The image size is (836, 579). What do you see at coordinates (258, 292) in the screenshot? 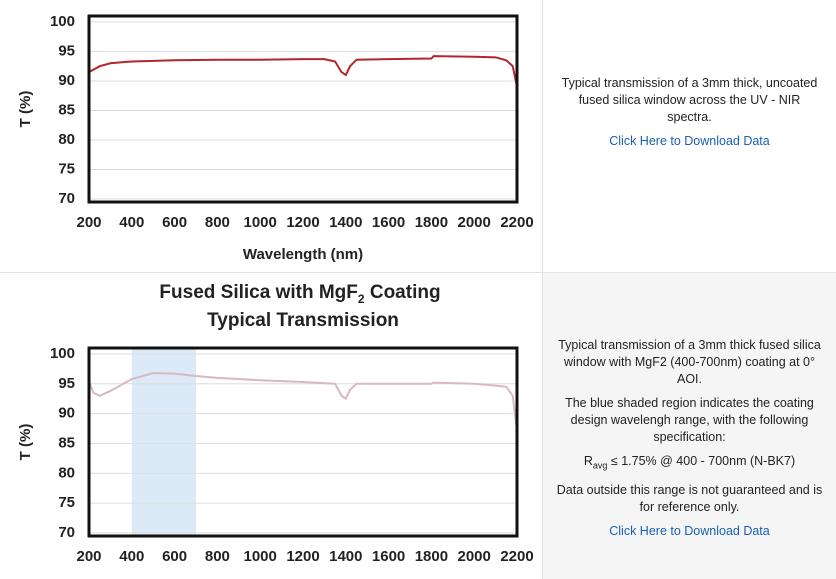
I see `title-main: Fused Silica with MgF` at bounding box center [258, 292].